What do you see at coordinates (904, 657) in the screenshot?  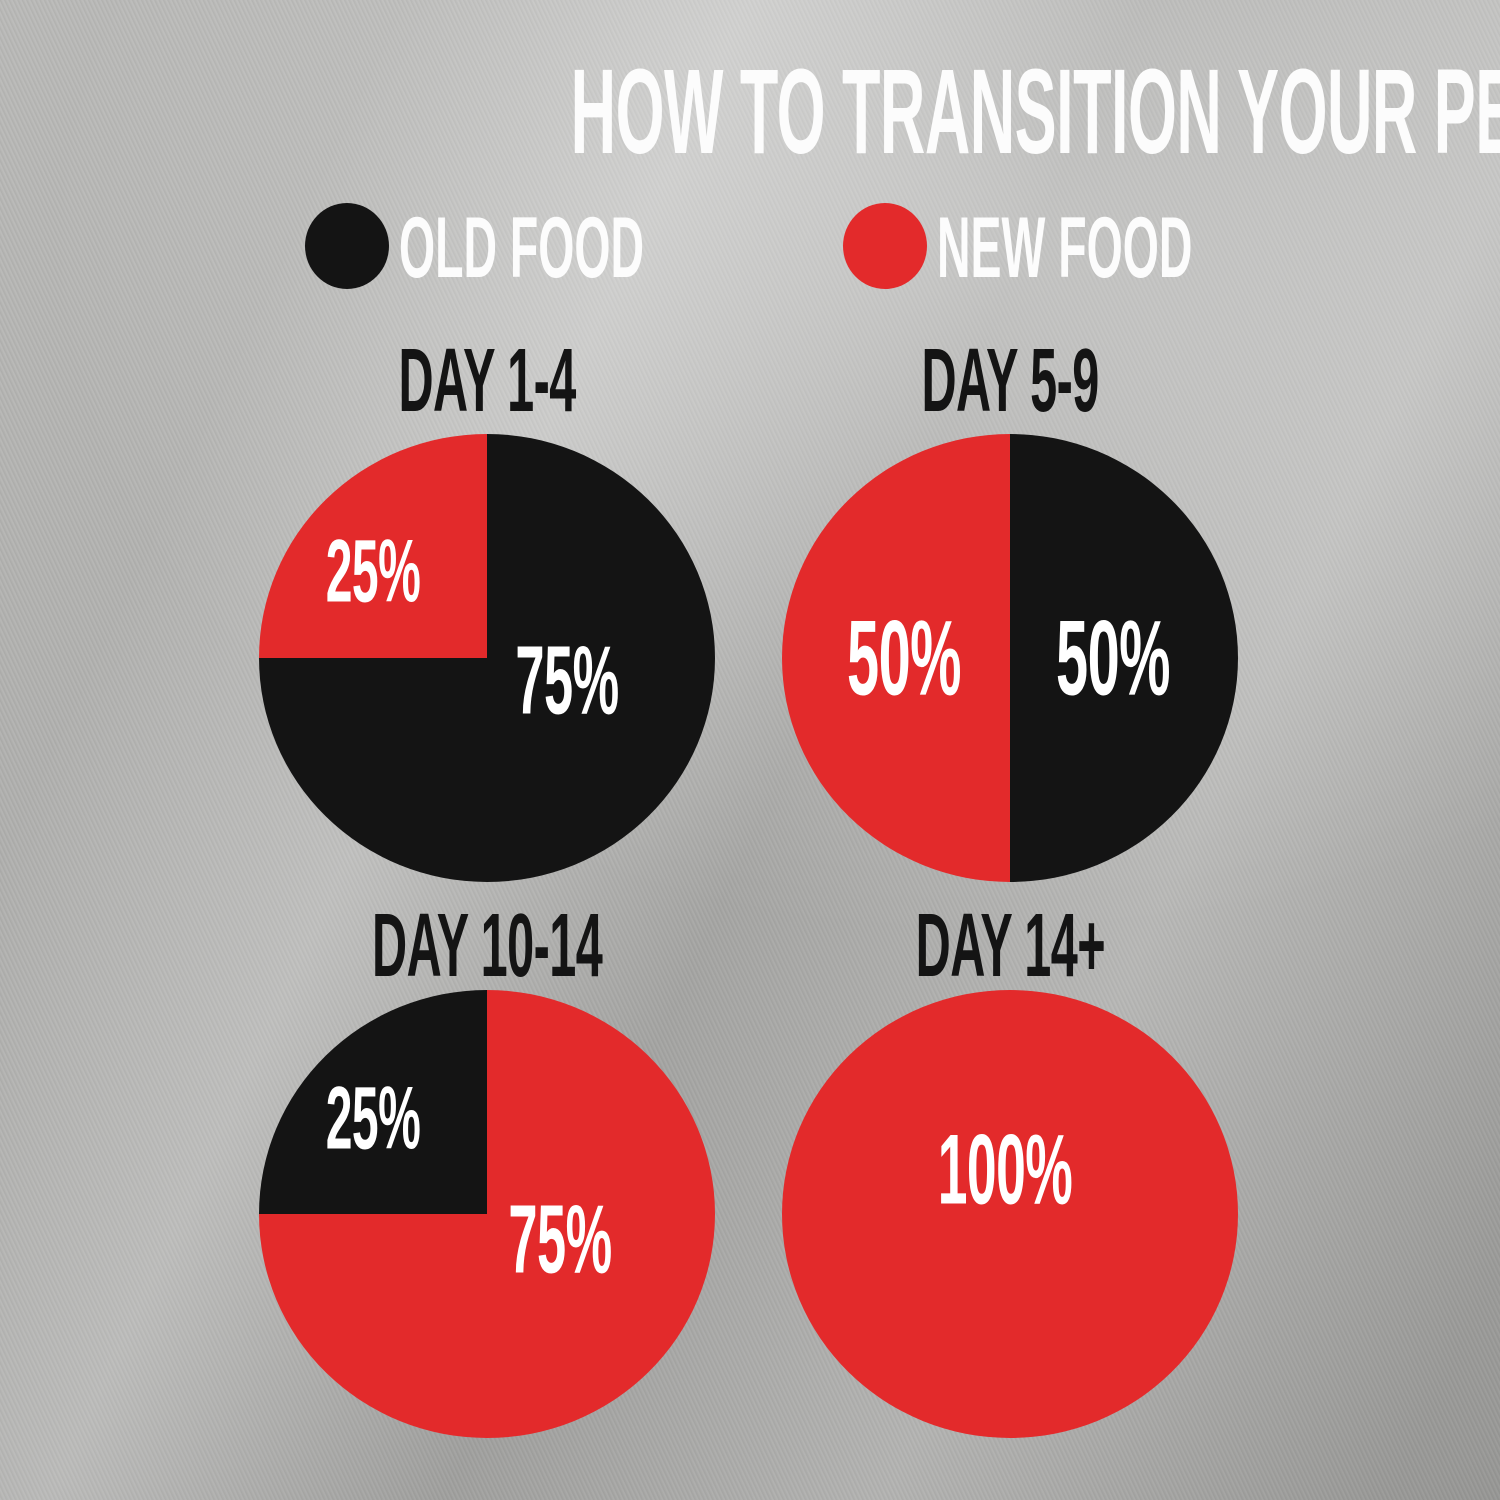 I see `pie-slice-label-new-food: 50%` at bounding box center [904, 657].